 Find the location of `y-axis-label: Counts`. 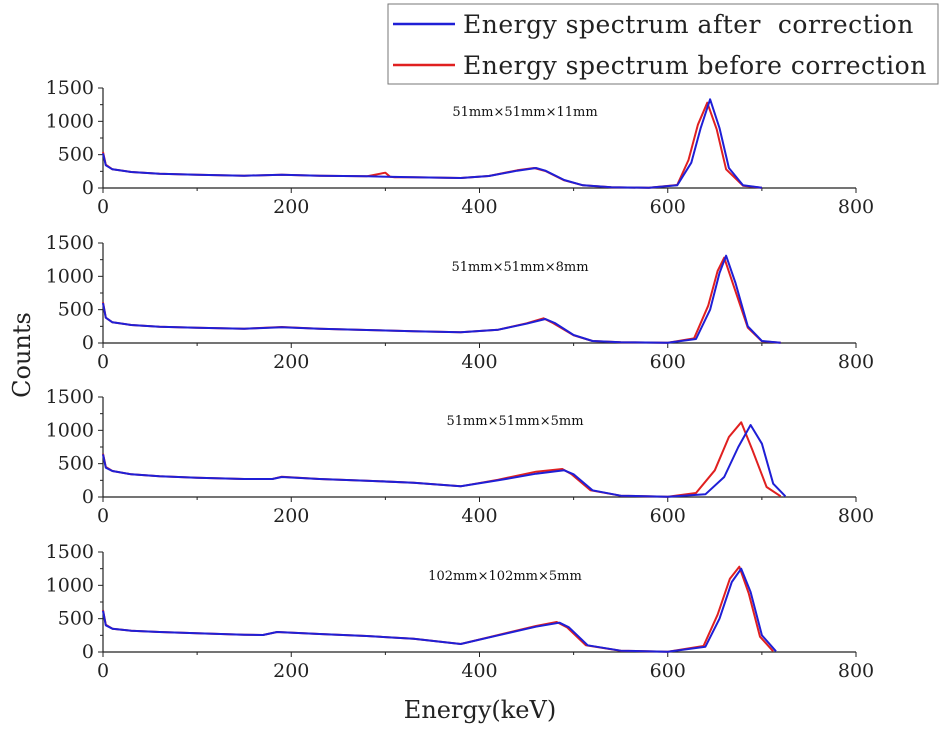

y-axis-label: Counts is located at coordinates (22, 355).